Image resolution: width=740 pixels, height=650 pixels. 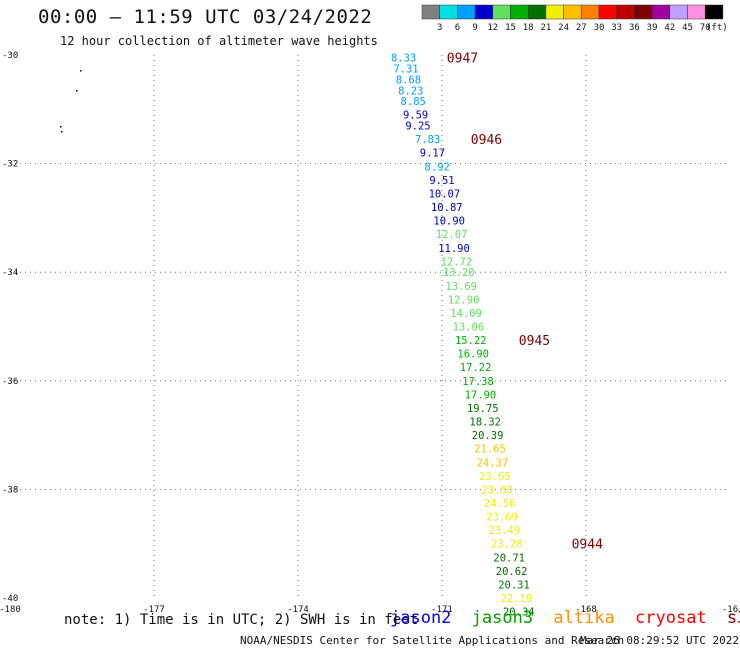 I want to click on time-label: 0946, so click(x=486, y=140).